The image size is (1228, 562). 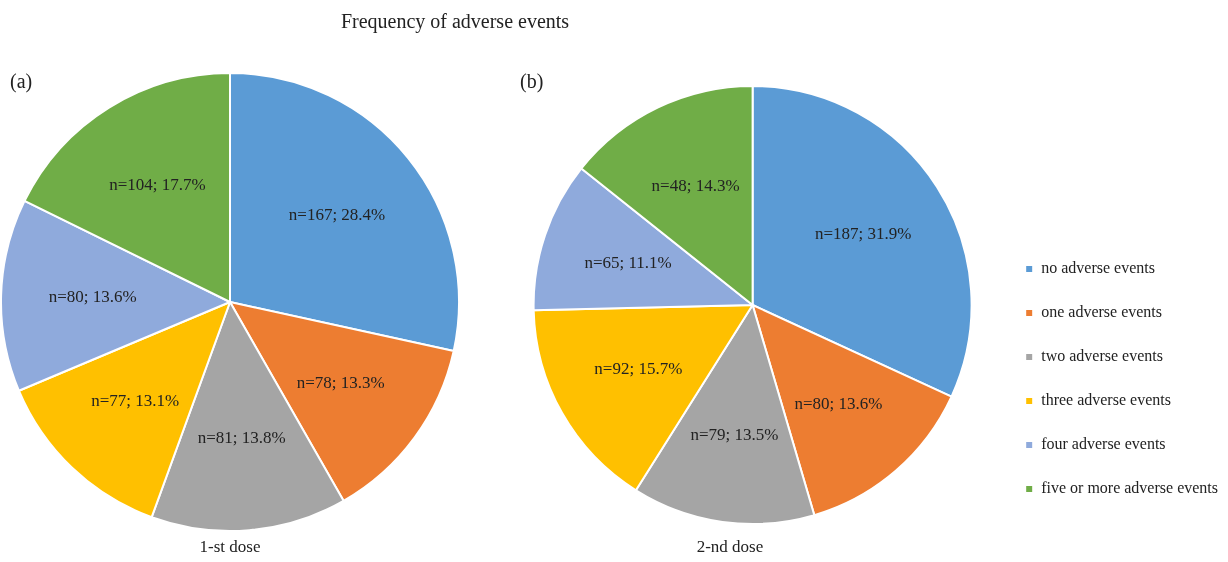 What do you see at coordinates (638, 369) in the screenshot?
I see `data-label: n=92; 15.7%` at bounding box center [638, 369].